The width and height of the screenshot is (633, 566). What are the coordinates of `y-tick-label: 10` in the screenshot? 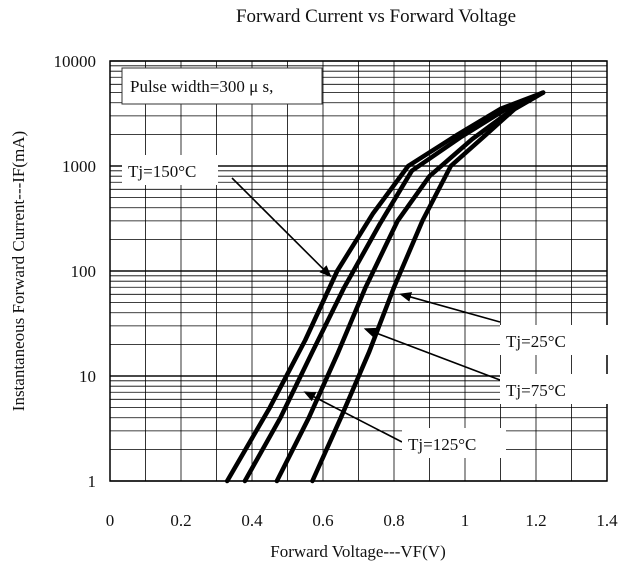 It's located at (87, 376).